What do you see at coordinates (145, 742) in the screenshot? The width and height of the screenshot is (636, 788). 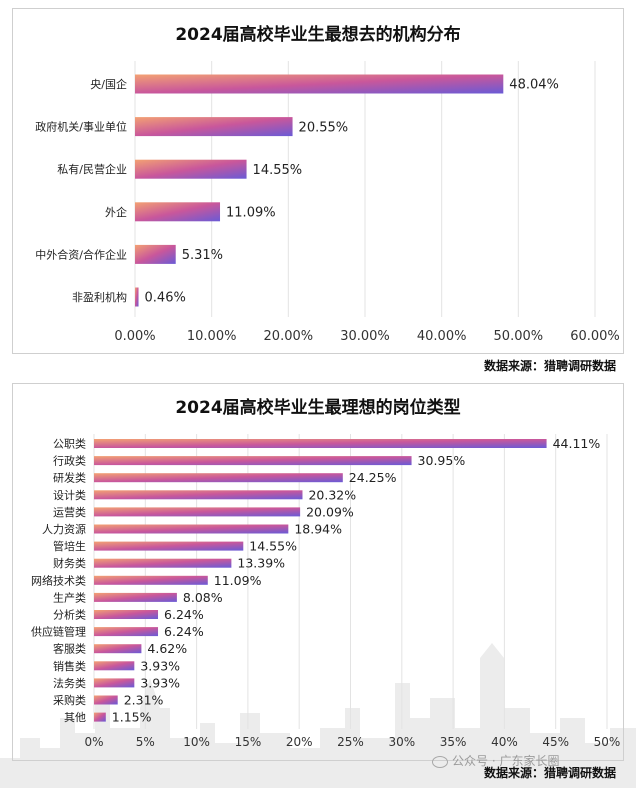 I see `x-tick-label: 5%` at bounding box center [145, 742].